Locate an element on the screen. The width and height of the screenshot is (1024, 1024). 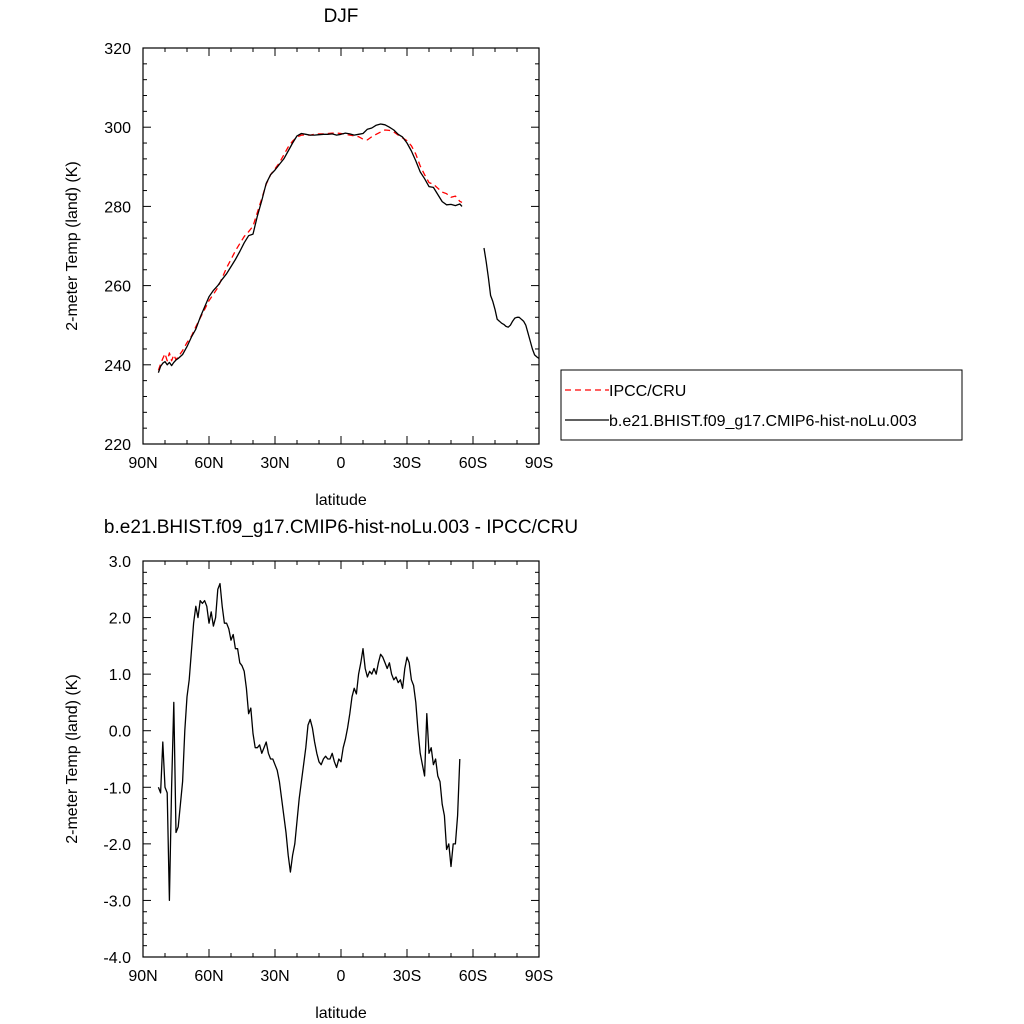
y-tick-label: -2.0 is located at coordinates (117, 845).